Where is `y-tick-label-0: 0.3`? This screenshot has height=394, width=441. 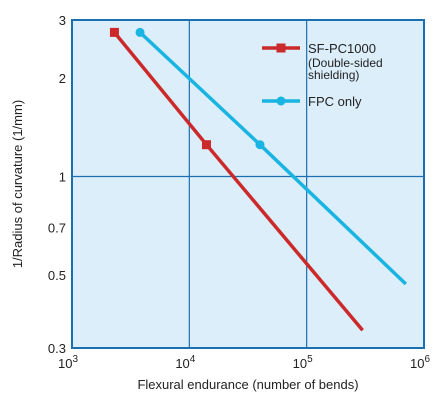
y-tick-label-0: 0.3 is located at coordinates (57, 348).